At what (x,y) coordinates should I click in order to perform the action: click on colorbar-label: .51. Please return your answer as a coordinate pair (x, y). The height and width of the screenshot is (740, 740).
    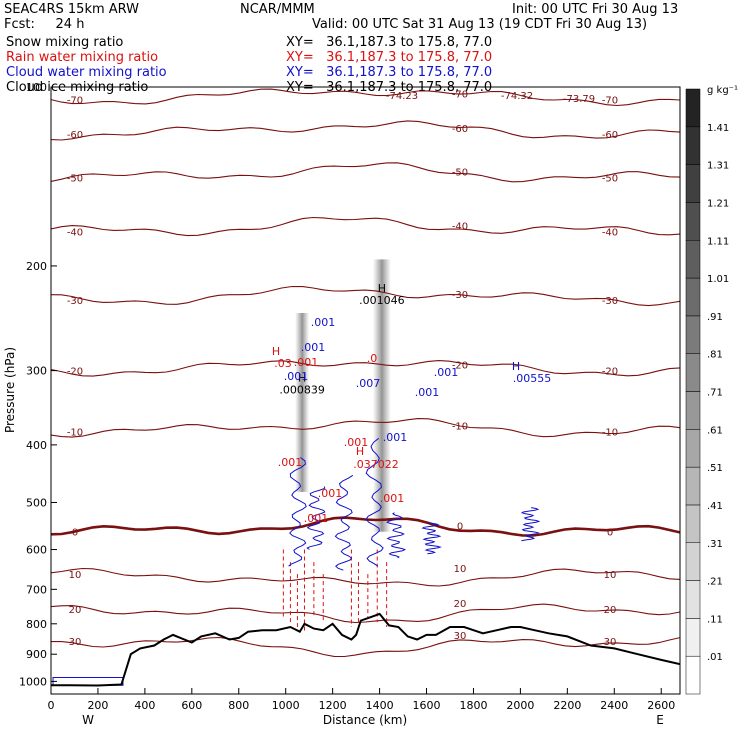
    Looking at the image, I should click on (715, 468).